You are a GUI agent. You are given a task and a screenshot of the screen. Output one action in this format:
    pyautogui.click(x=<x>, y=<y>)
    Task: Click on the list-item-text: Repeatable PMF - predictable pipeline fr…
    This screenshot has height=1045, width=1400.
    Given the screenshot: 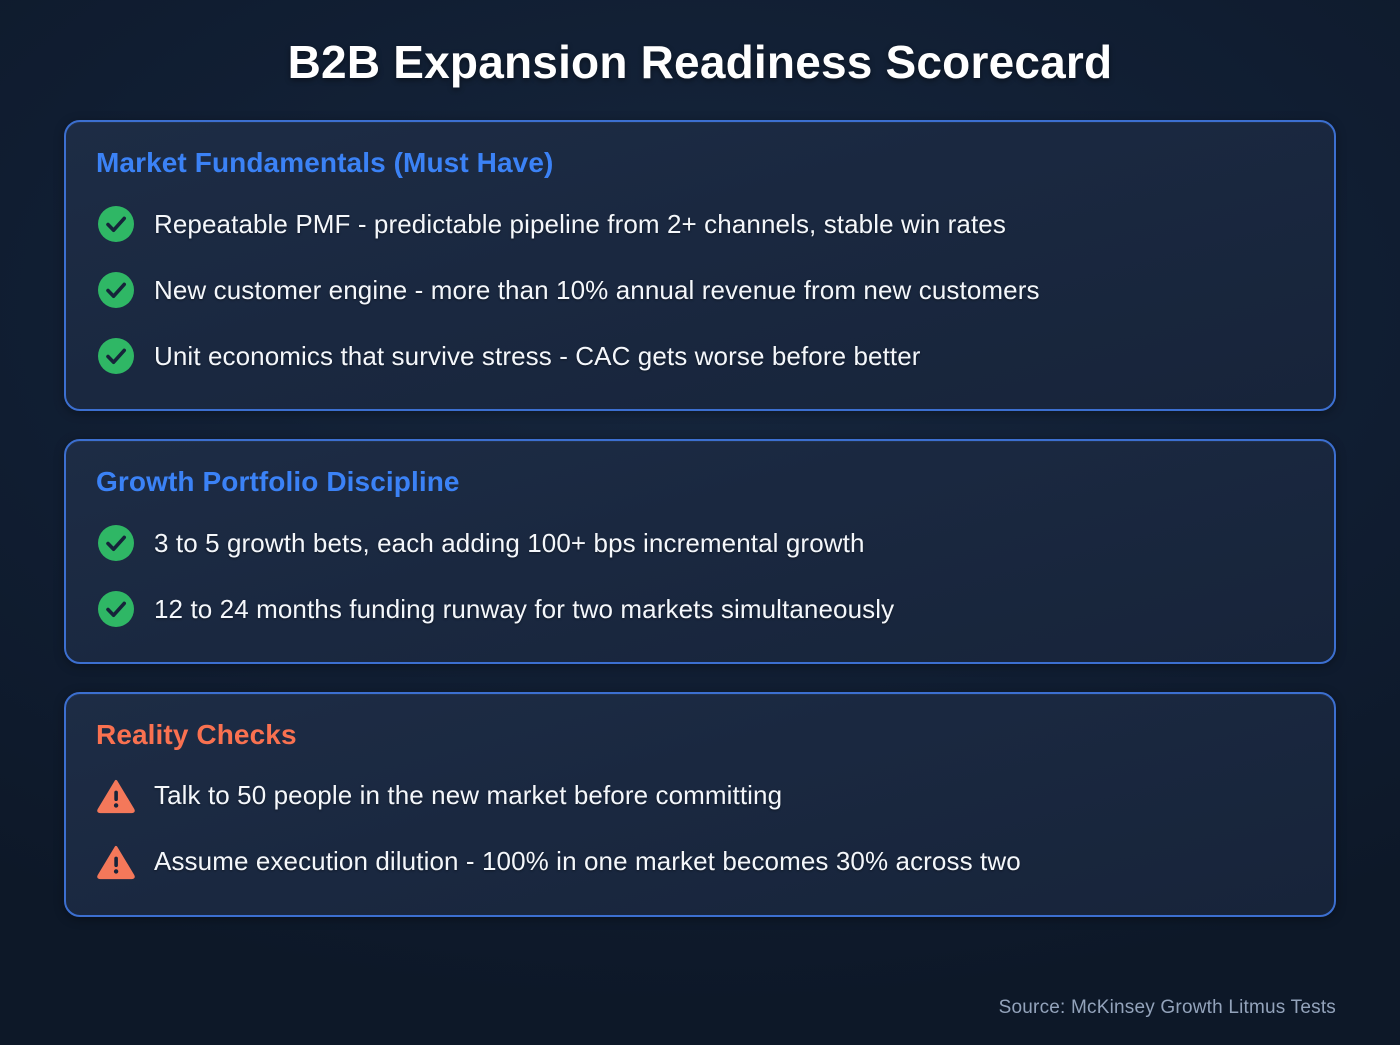 What is the action you would take?
    pyautogui.click(x=580, y=223)
    